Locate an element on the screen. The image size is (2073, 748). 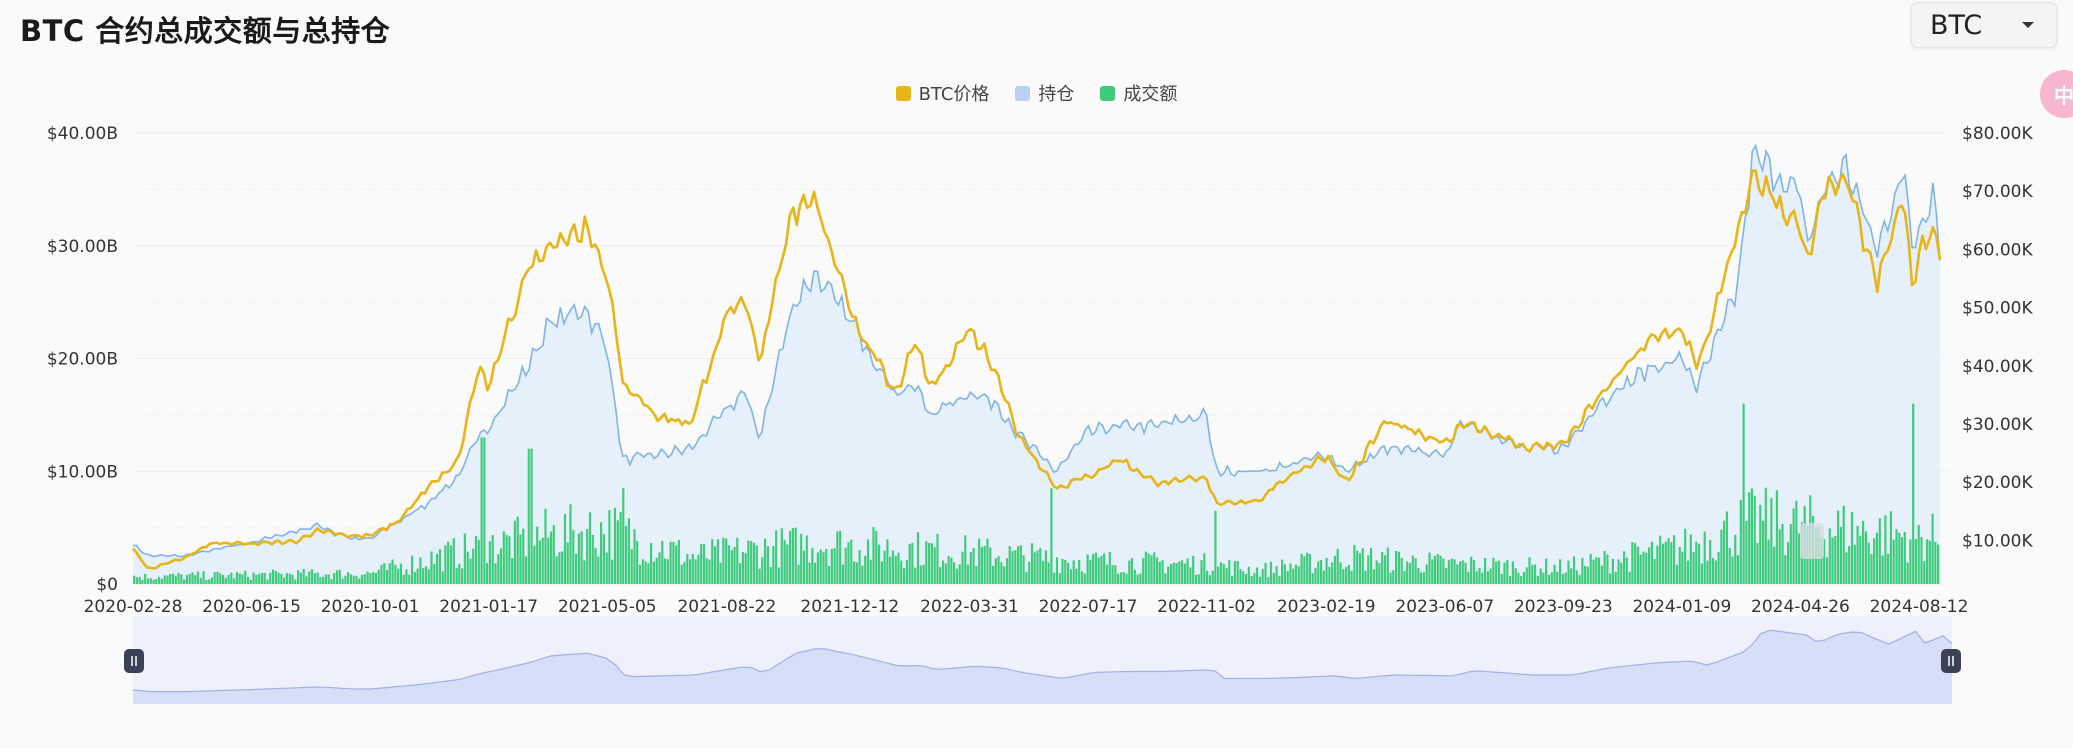
coin-selector: BTC is located at coordinates (1984, 25).